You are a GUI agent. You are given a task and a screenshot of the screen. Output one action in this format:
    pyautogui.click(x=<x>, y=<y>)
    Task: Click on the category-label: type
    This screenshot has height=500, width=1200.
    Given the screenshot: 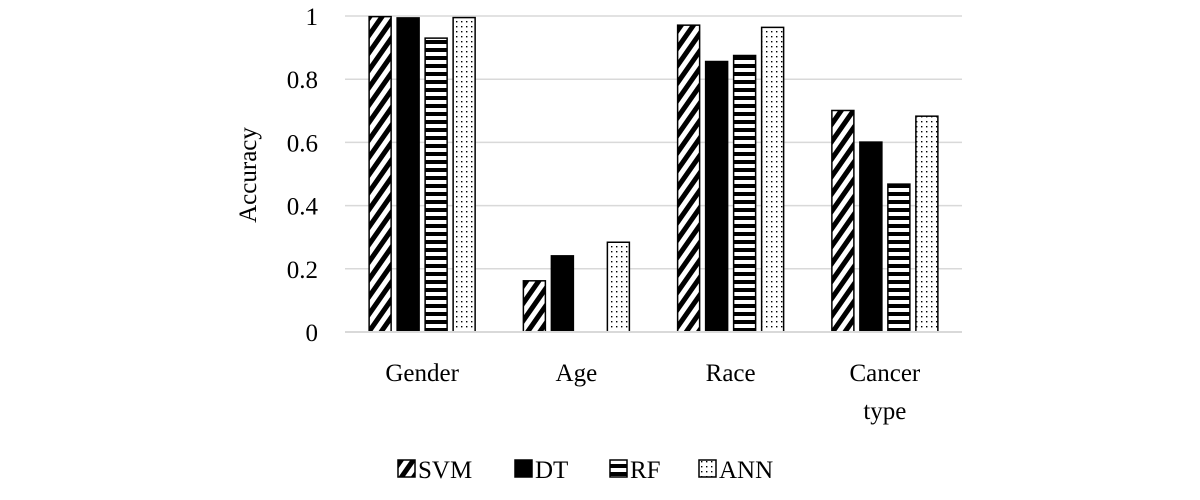 What is the action you would take?
    pyautogui.click(x=884, y=411)
    